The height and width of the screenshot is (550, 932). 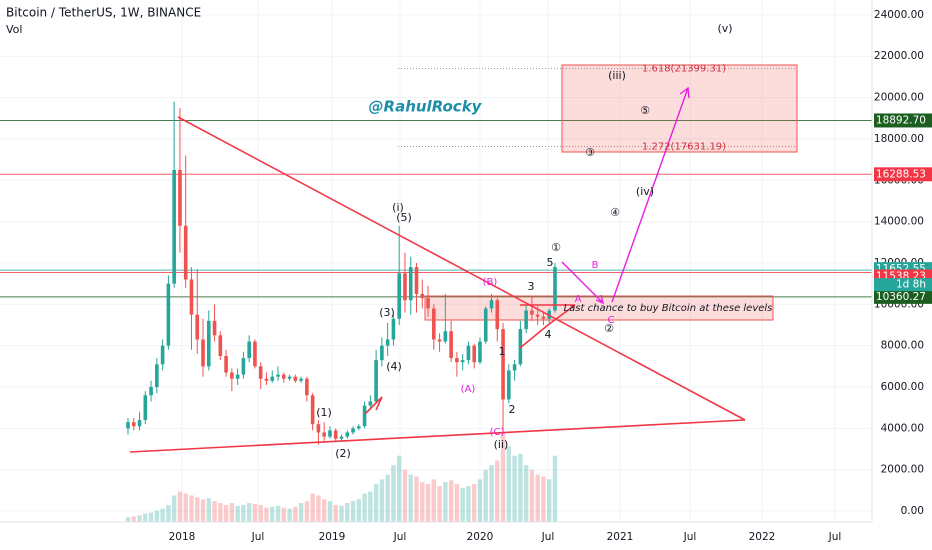 I want to click on wave-label: 1, so click(x=502, y=351).